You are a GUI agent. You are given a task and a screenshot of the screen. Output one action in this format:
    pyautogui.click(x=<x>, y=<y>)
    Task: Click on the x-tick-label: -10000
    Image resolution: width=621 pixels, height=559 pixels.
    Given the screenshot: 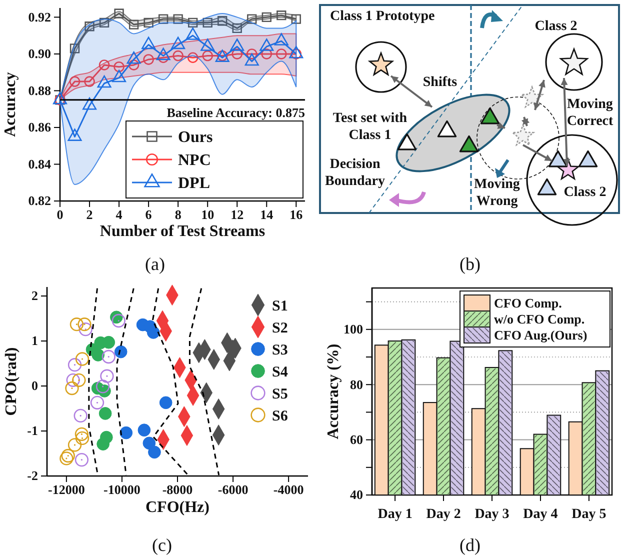 What is the action you would take?
    pyautogui.click(x=122, y=490)
    